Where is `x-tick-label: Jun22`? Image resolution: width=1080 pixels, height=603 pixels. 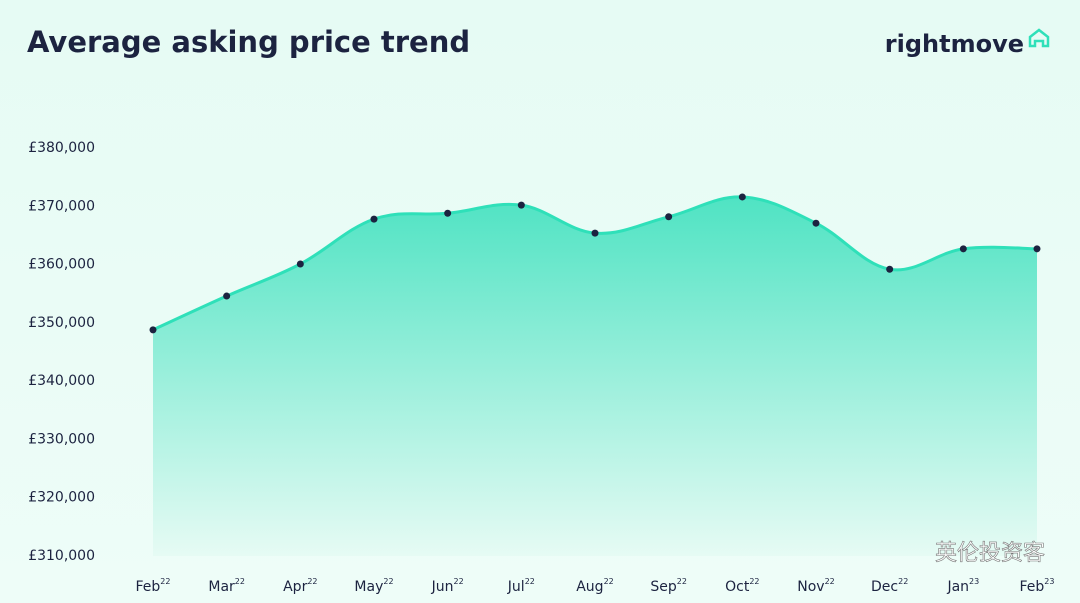
x-tick-label: Jun22 is located at coordinates (447, 586).